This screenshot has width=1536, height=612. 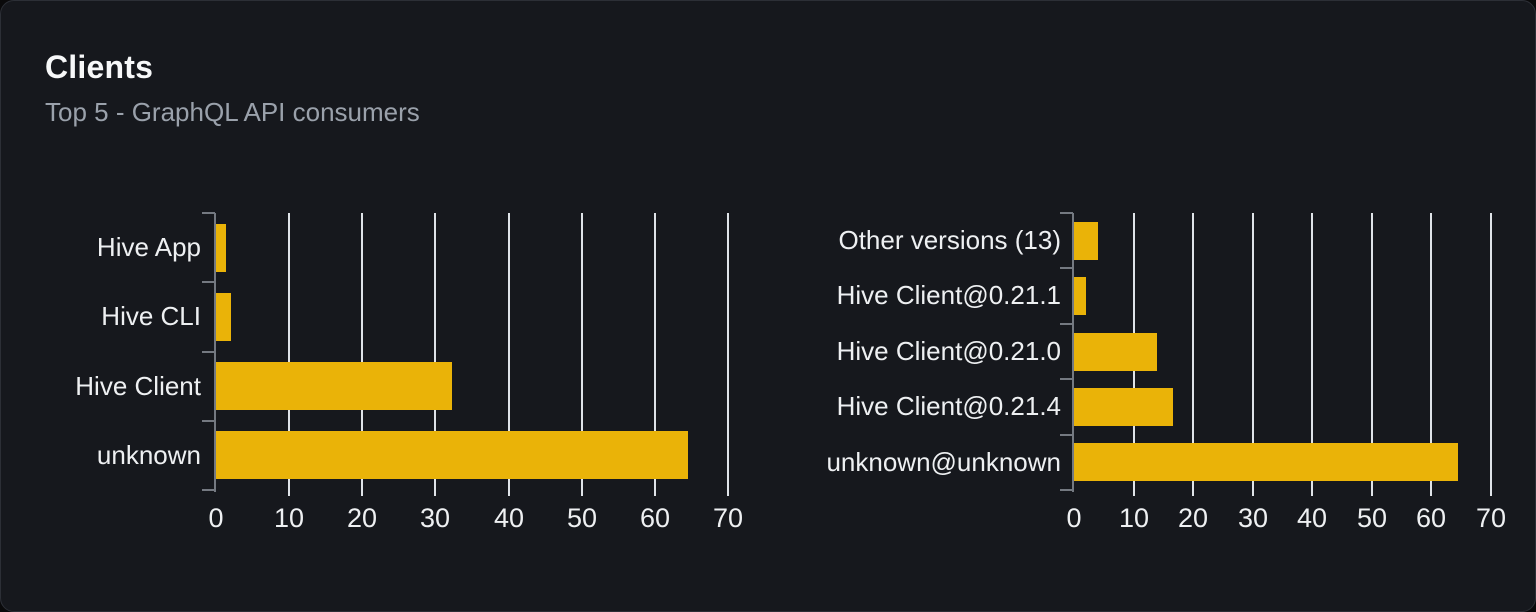 I want to click on category-label: Hive CLI, so click(x=151, y=316).